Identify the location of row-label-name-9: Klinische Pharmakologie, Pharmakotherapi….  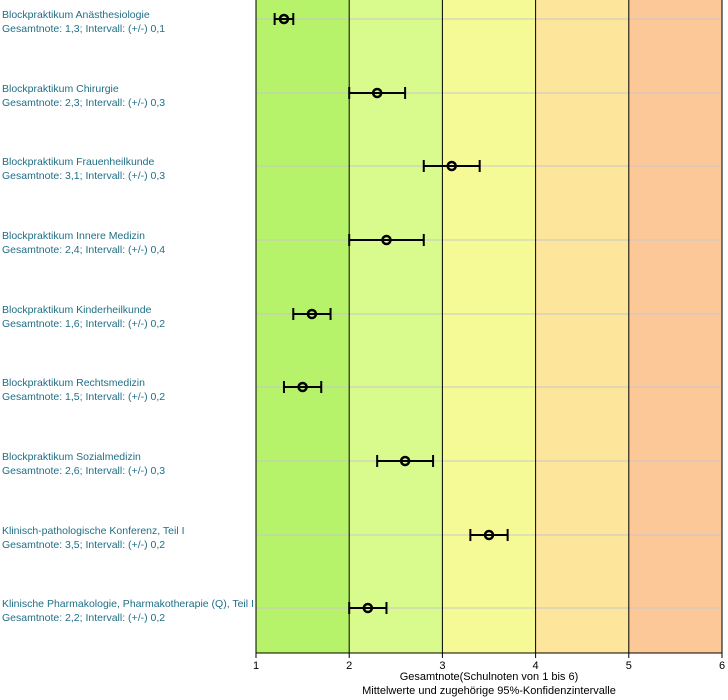
(128, 604).